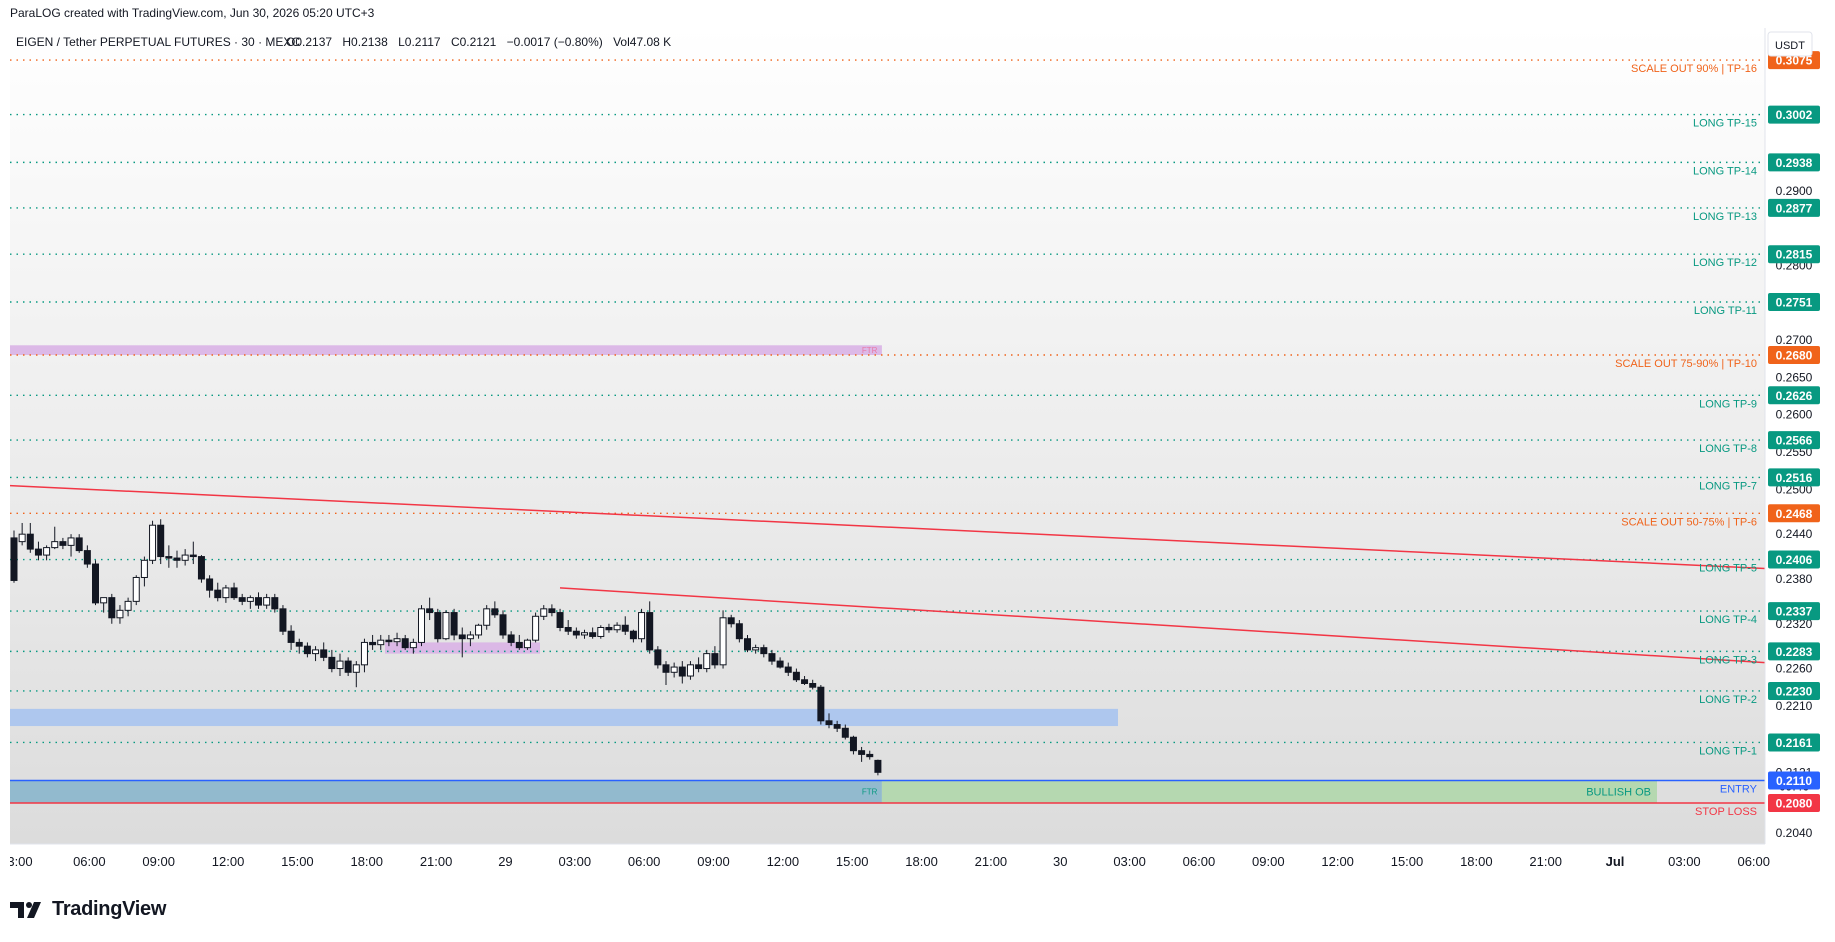 The width and height of the screenshot is (1835, 942). What do you see at coordinates (88, 909) in the screenshot?
I see `tradingview-logo: TradingView` at bounding box center [88, 909].